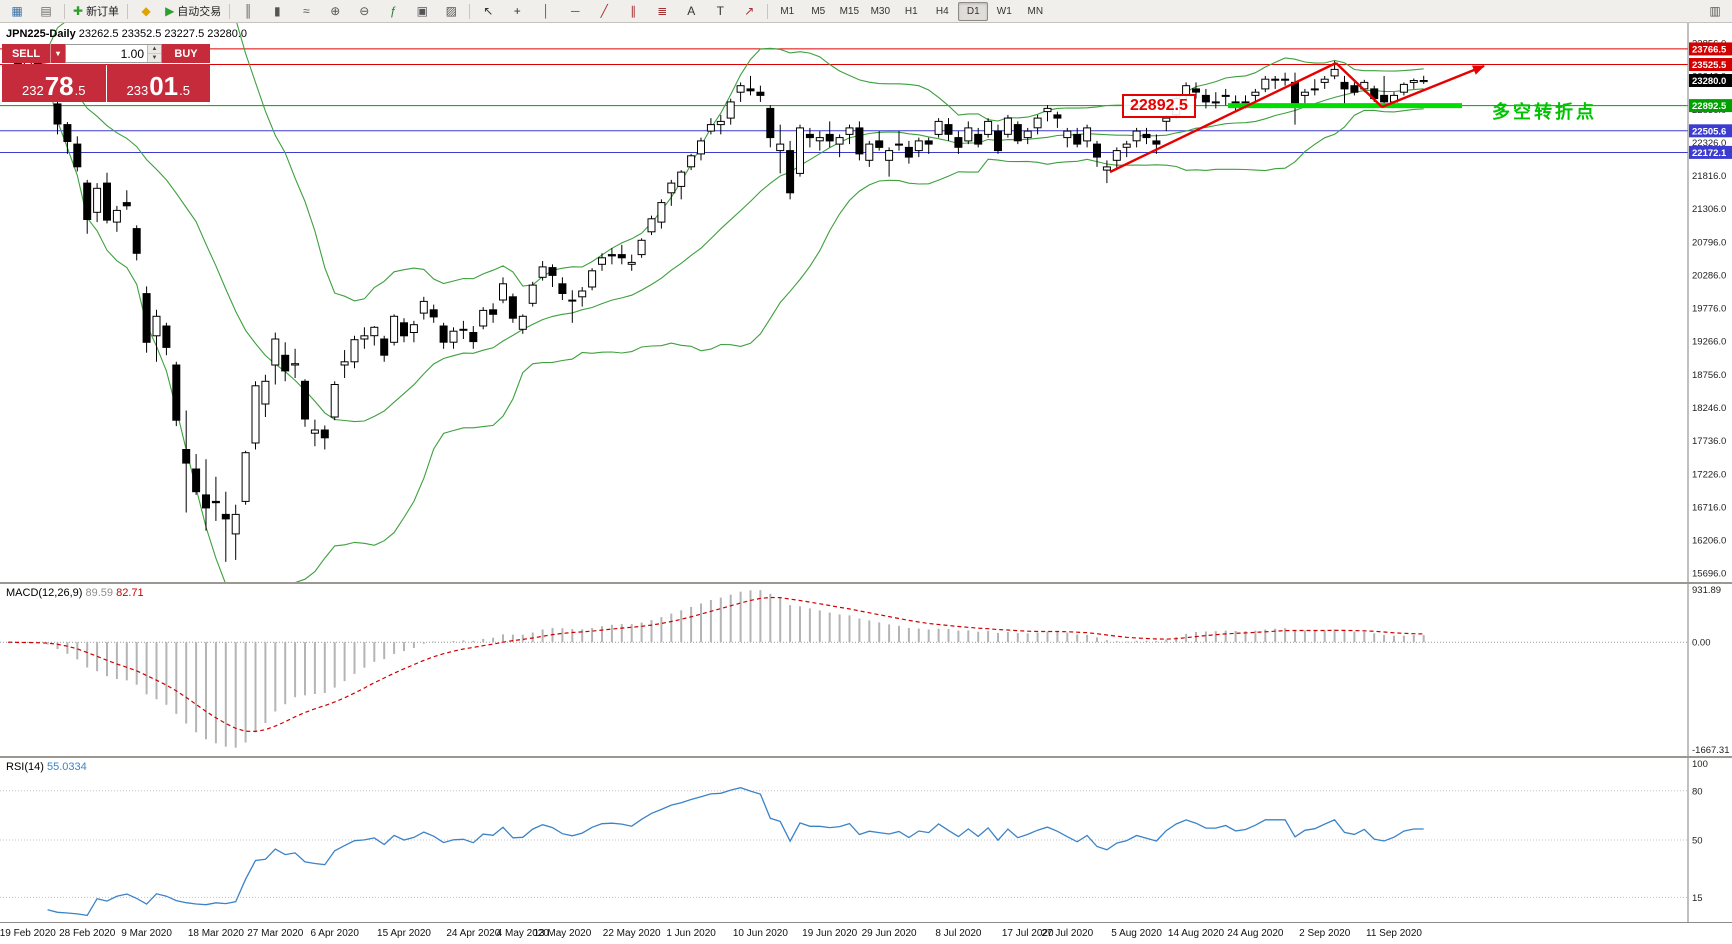 This screenshot has width=1732, height=944. I want to click on rsi-scale-label: 15, so click(1697, 898).